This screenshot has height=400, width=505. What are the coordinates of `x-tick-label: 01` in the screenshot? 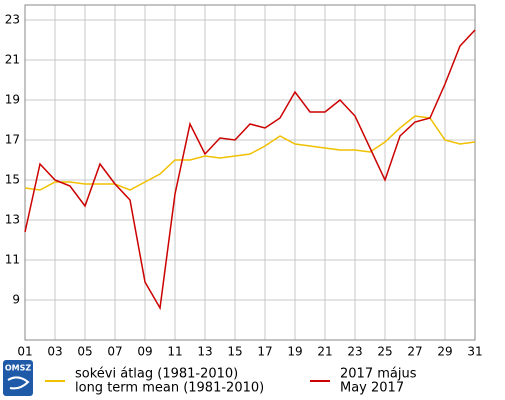 It's located at (24, 352).